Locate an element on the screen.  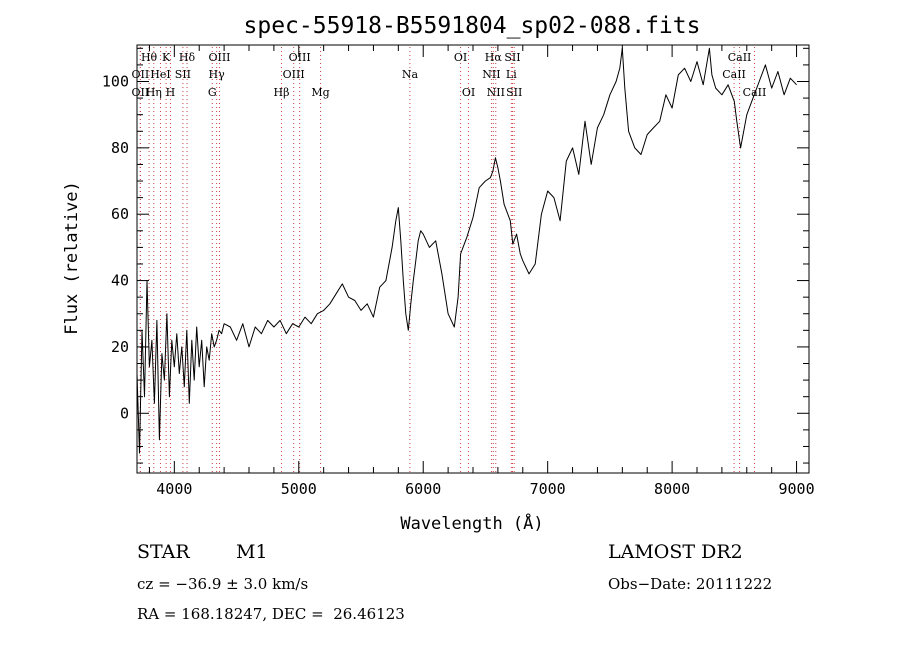
line-marker-label: Hθ is located at coordinates (149, 57).